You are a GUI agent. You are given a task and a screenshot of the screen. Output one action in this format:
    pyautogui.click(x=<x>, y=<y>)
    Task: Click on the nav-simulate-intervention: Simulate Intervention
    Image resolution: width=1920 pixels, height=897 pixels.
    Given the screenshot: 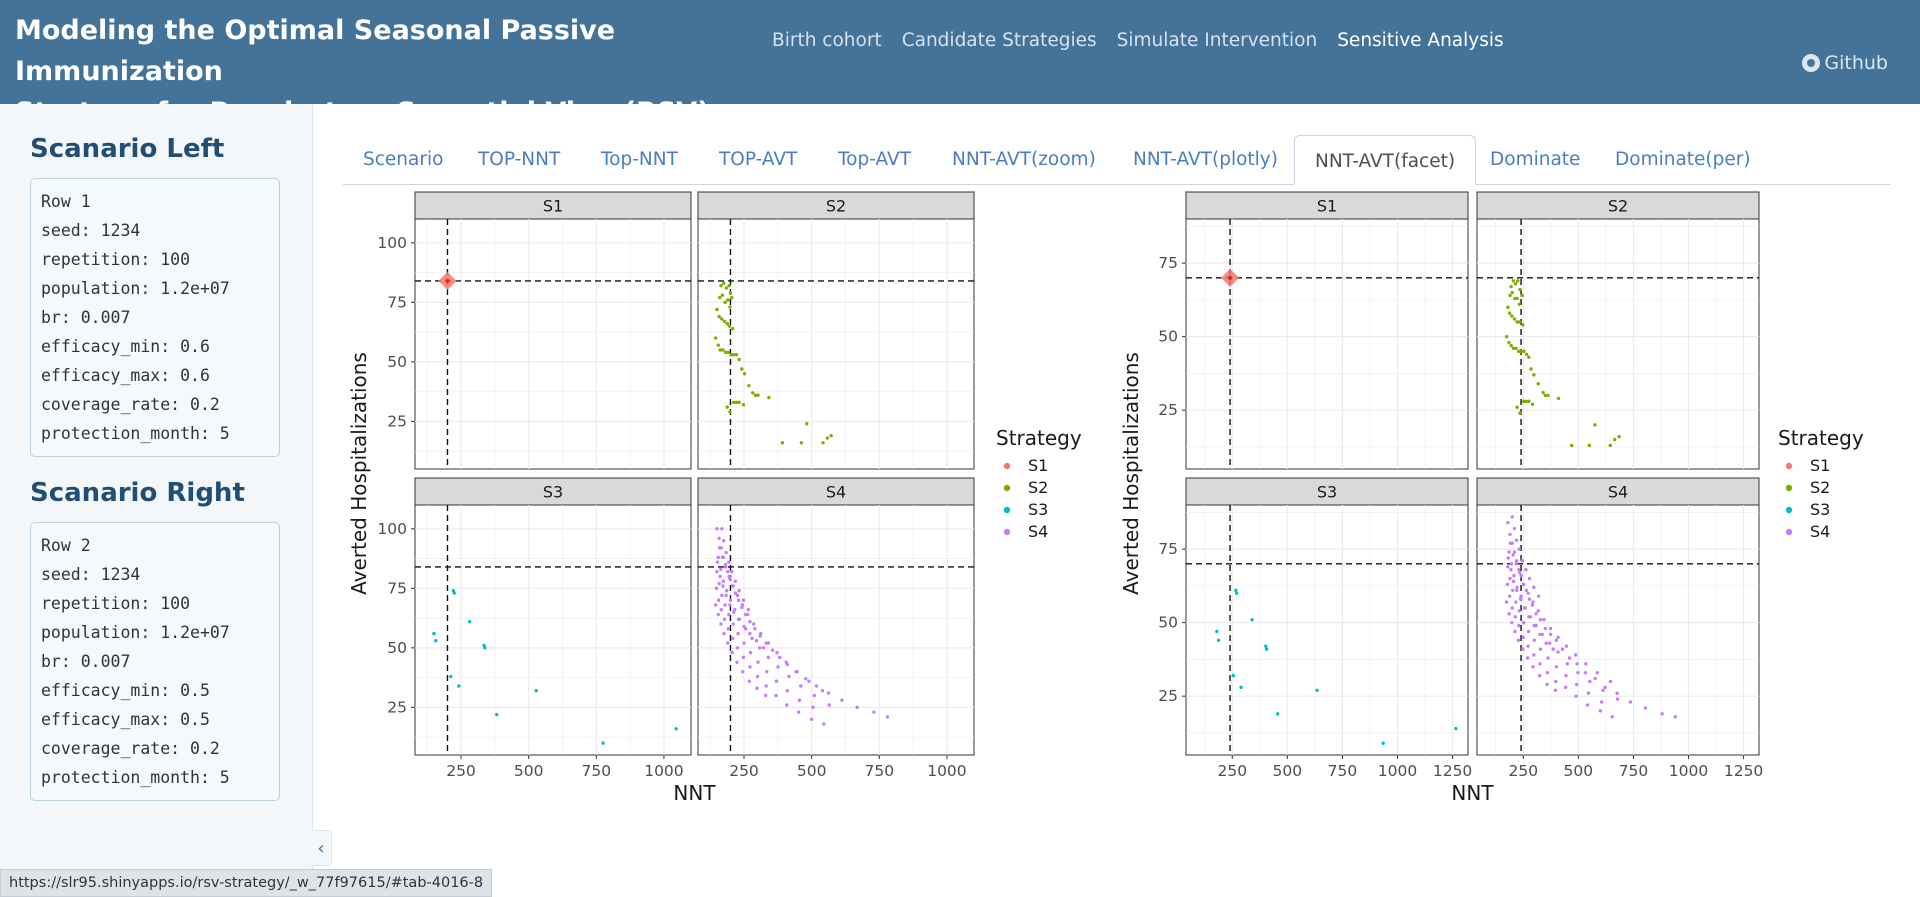 What is the action you would take?
    pyautogui.click(x=1217, y=40)
    